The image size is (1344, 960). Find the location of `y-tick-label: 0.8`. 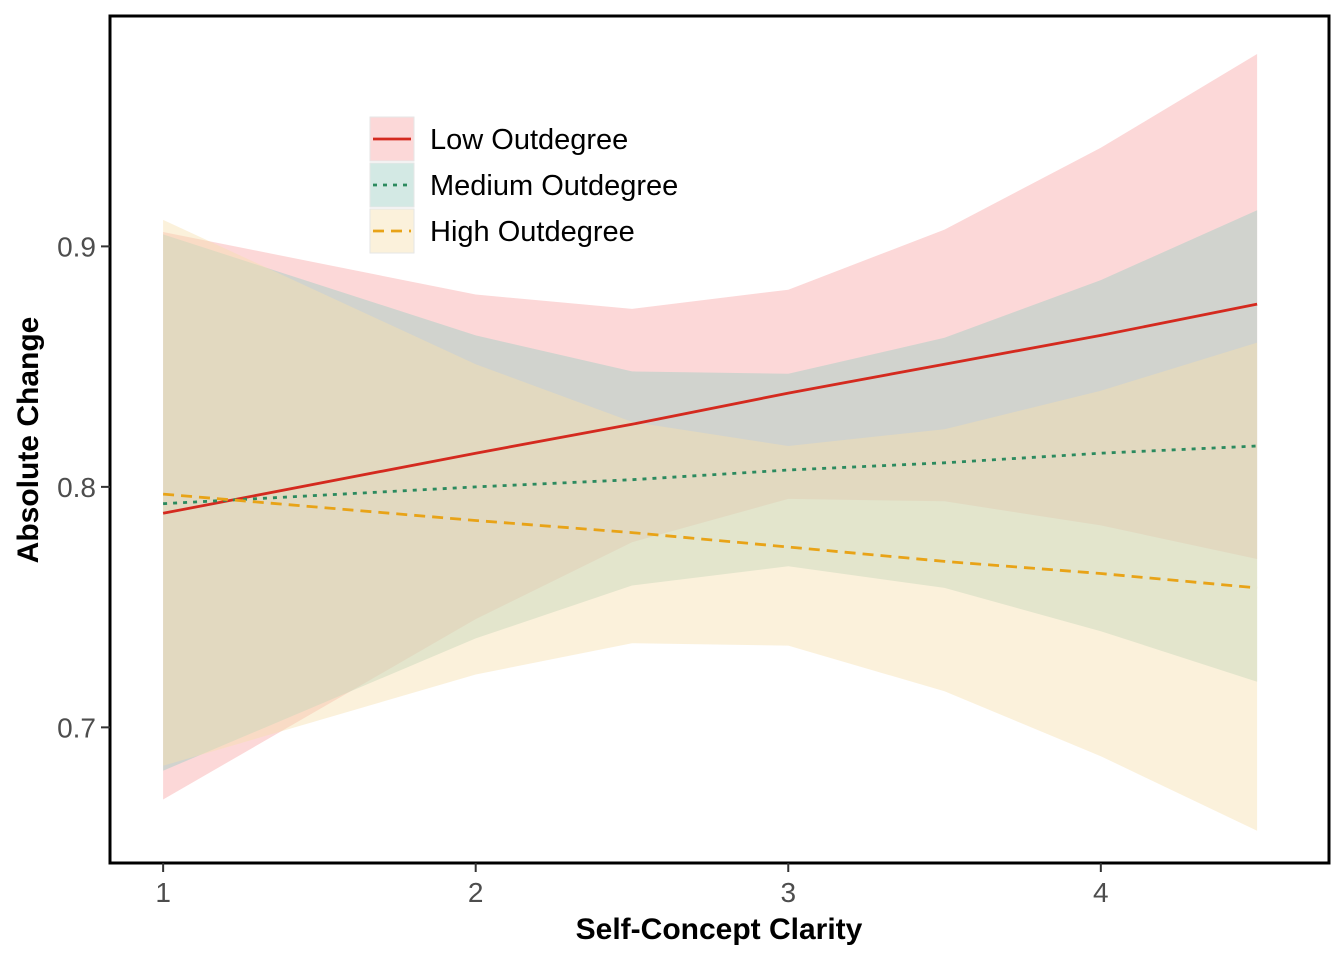

y-tick-label: 0.8 is located at coordinates (76, 487).